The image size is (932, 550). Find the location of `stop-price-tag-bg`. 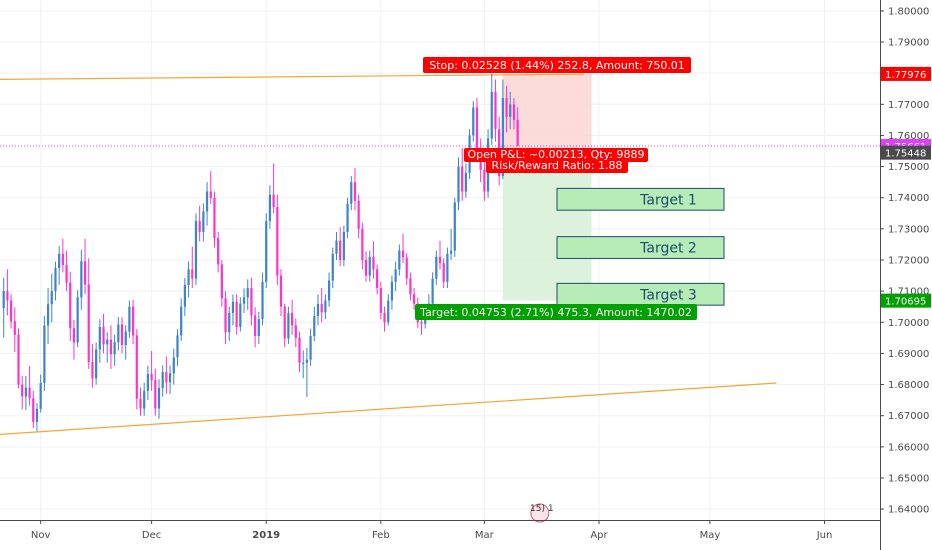

stop-price-tag-bg is located at coordinates (906, 73).